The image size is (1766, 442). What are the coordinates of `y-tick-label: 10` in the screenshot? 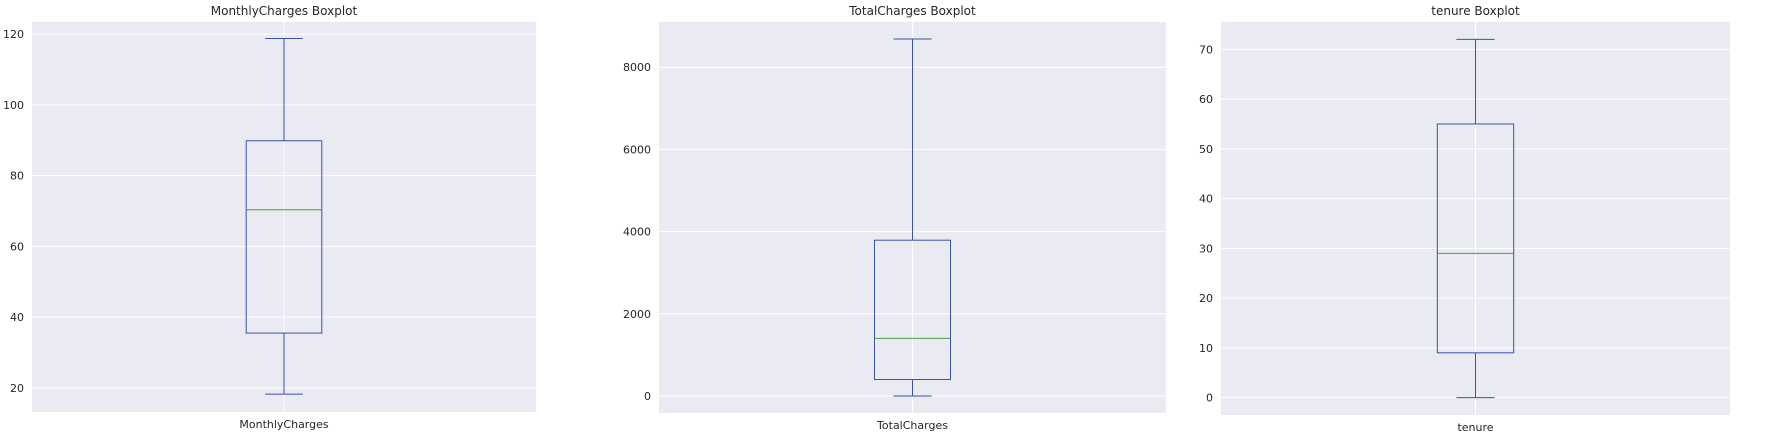 It's located at (1206, 348).